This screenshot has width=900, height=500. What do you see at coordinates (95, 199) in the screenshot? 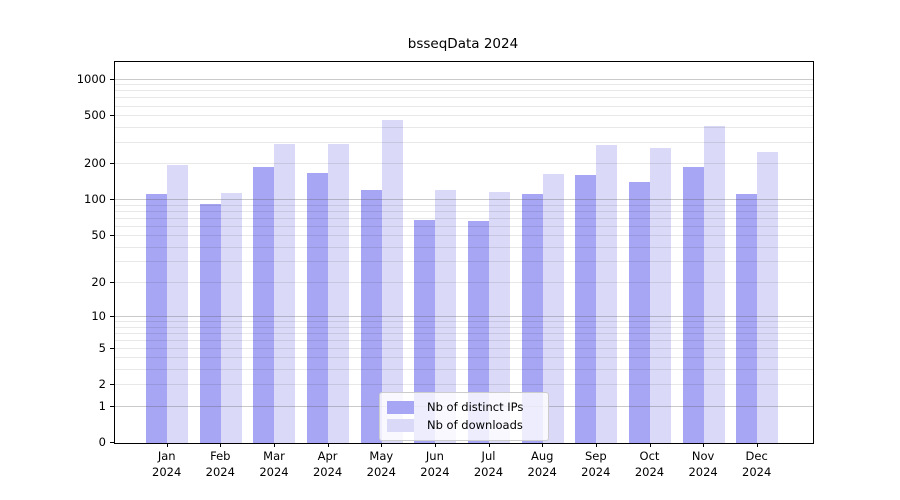
I see `y-tick-label: 100` at bounding box center [95, 199].